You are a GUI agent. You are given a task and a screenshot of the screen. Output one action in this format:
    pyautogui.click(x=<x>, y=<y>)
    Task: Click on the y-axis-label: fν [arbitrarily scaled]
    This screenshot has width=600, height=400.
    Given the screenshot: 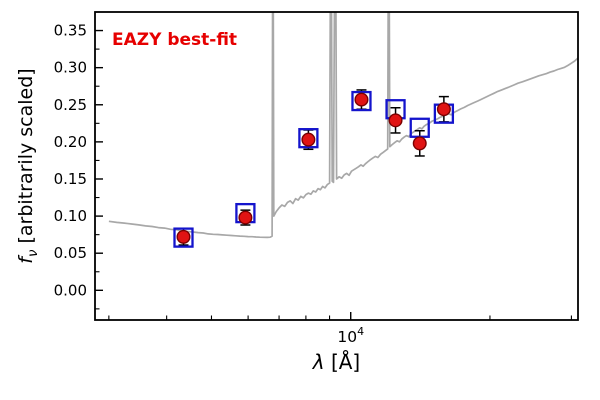 What is the action you would take?
    pyautogui.click(x=28, y=165)
    